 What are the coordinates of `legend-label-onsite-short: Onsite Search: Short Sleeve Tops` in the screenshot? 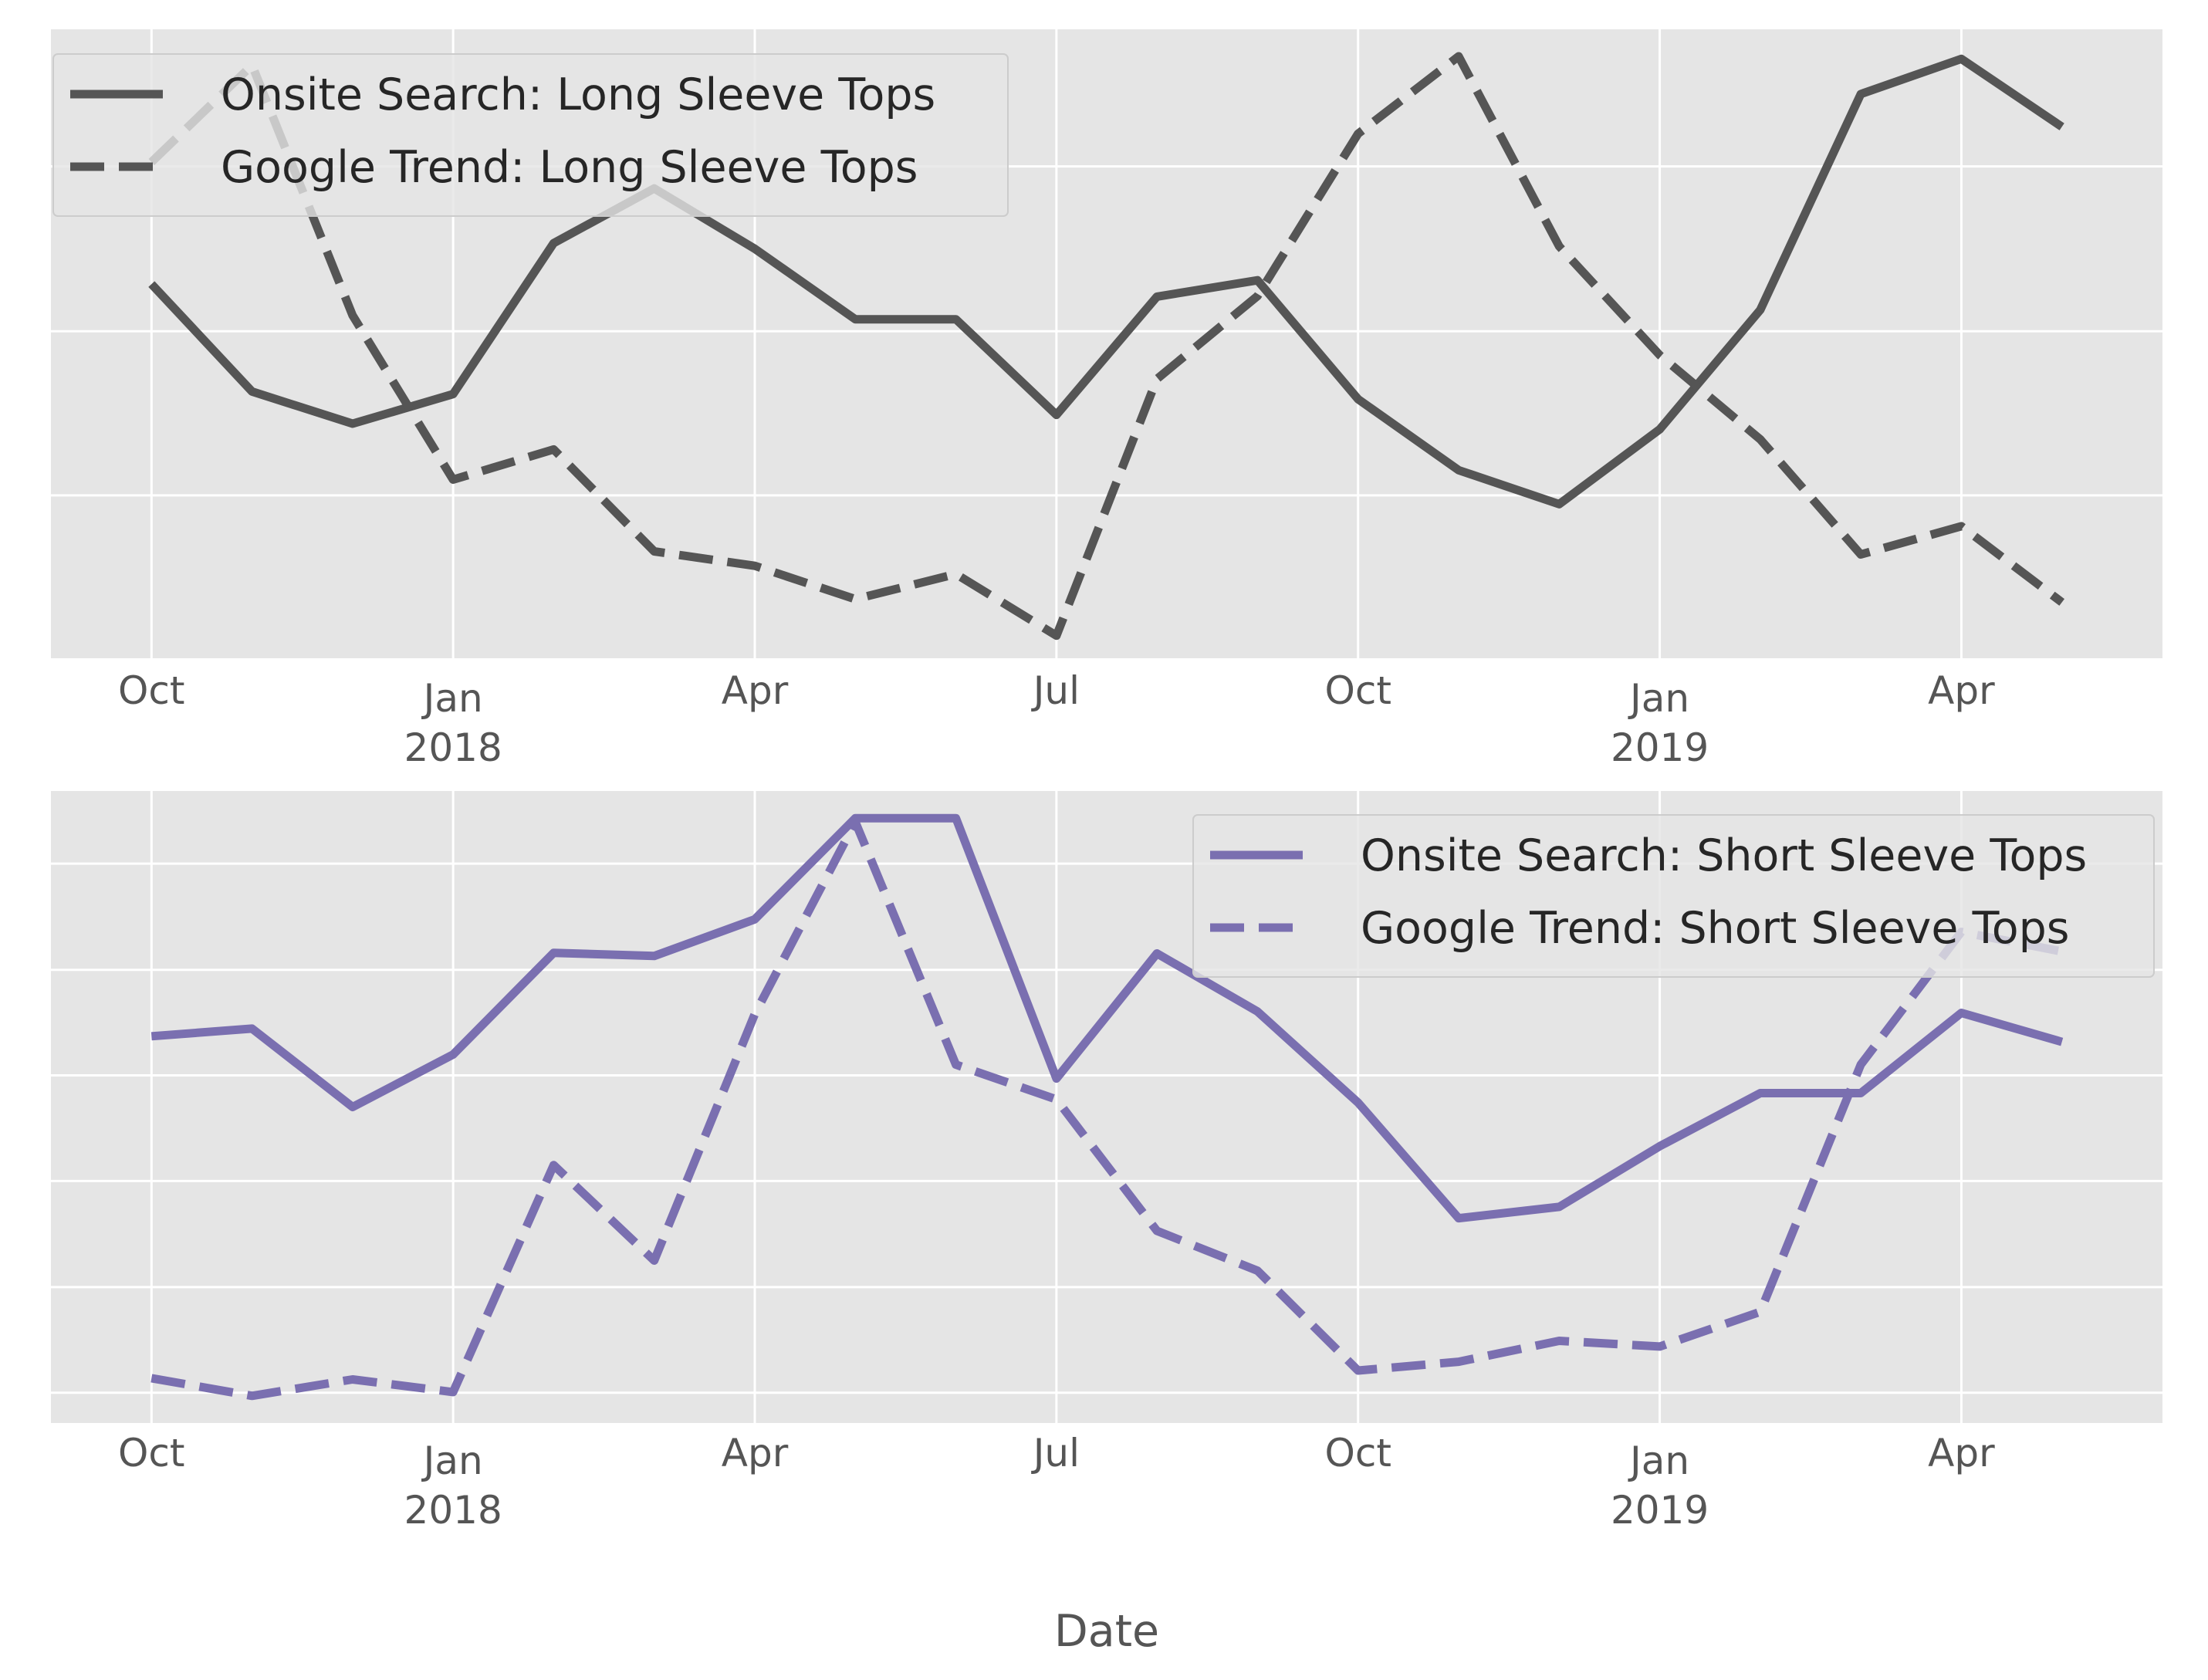 It's located at (1724, 855).